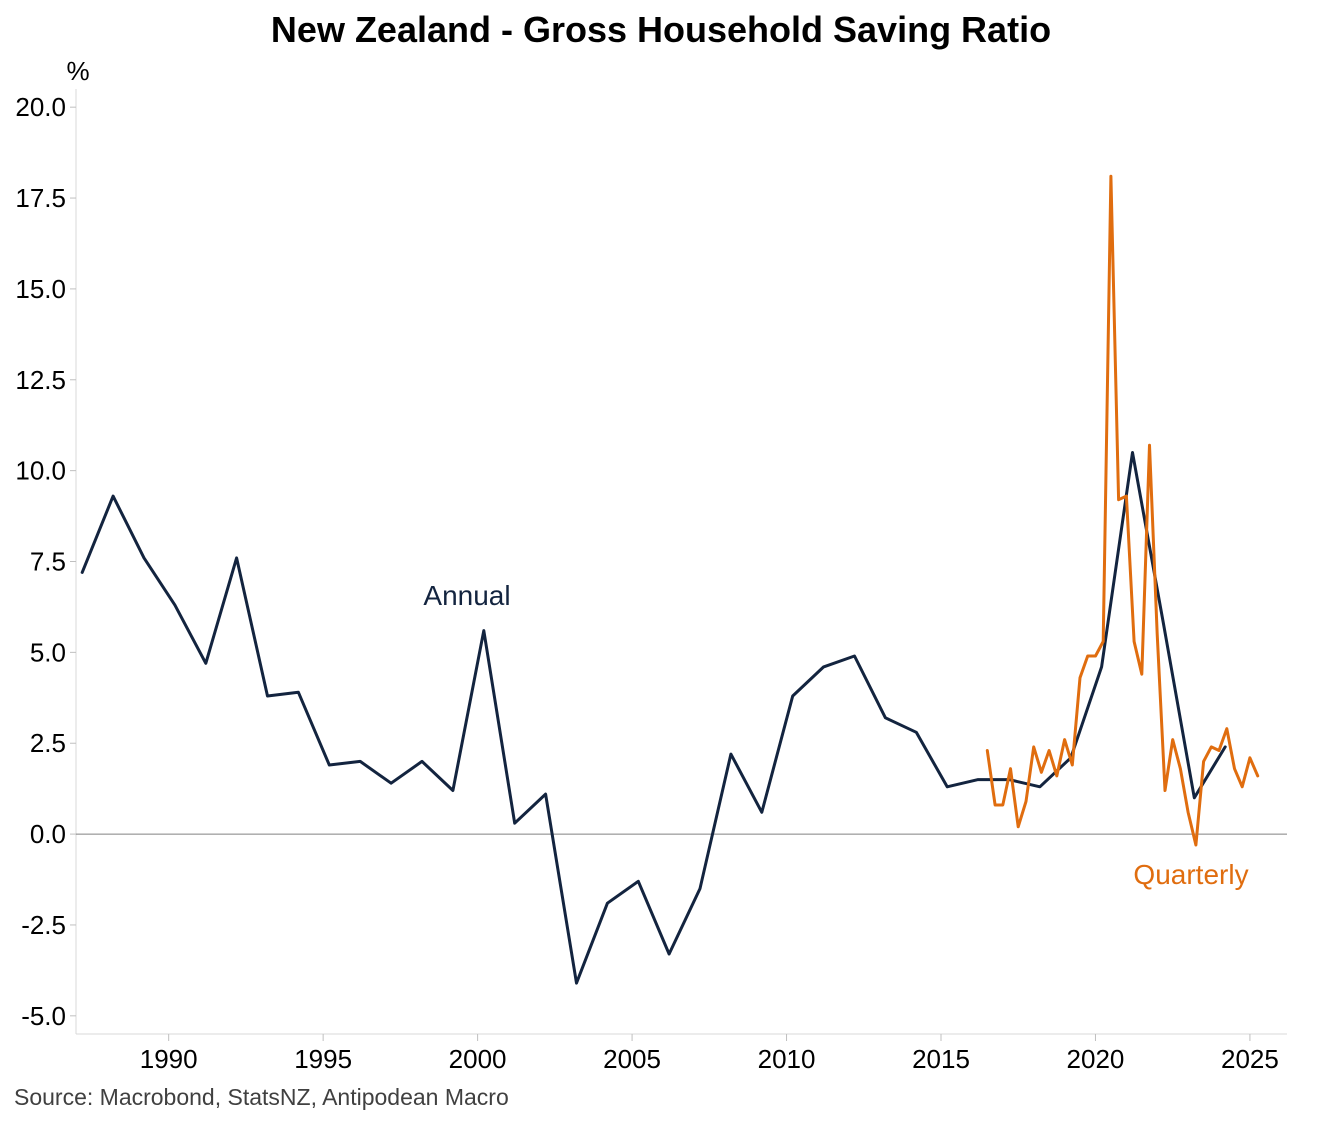  Describe the element at coordinates (632, 1059) in the screenshot. I see `x-tick-label: 2005` at that location.